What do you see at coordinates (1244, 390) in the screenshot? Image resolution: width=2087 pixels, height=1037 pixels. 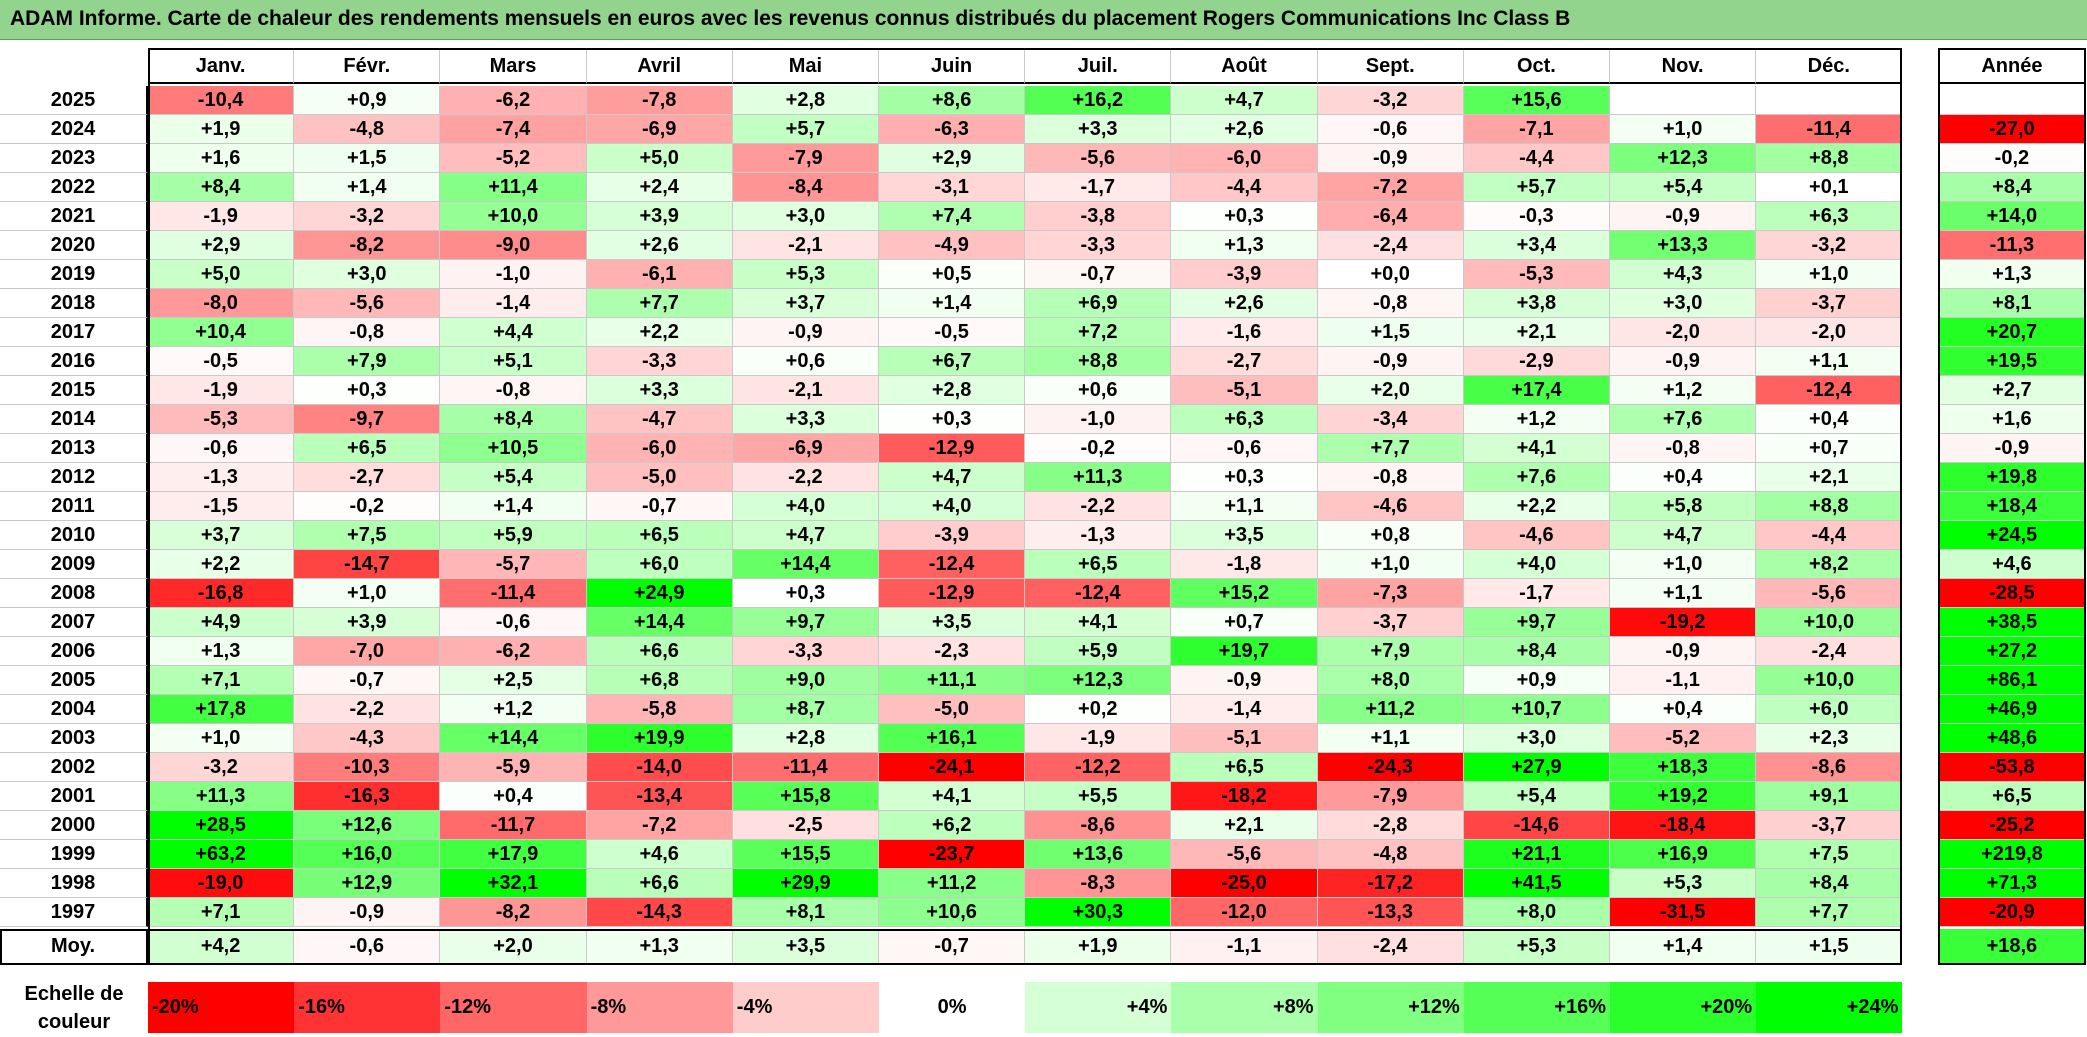 I see `heatmap-cell: -5,1` at bounding box center [1244, 390].